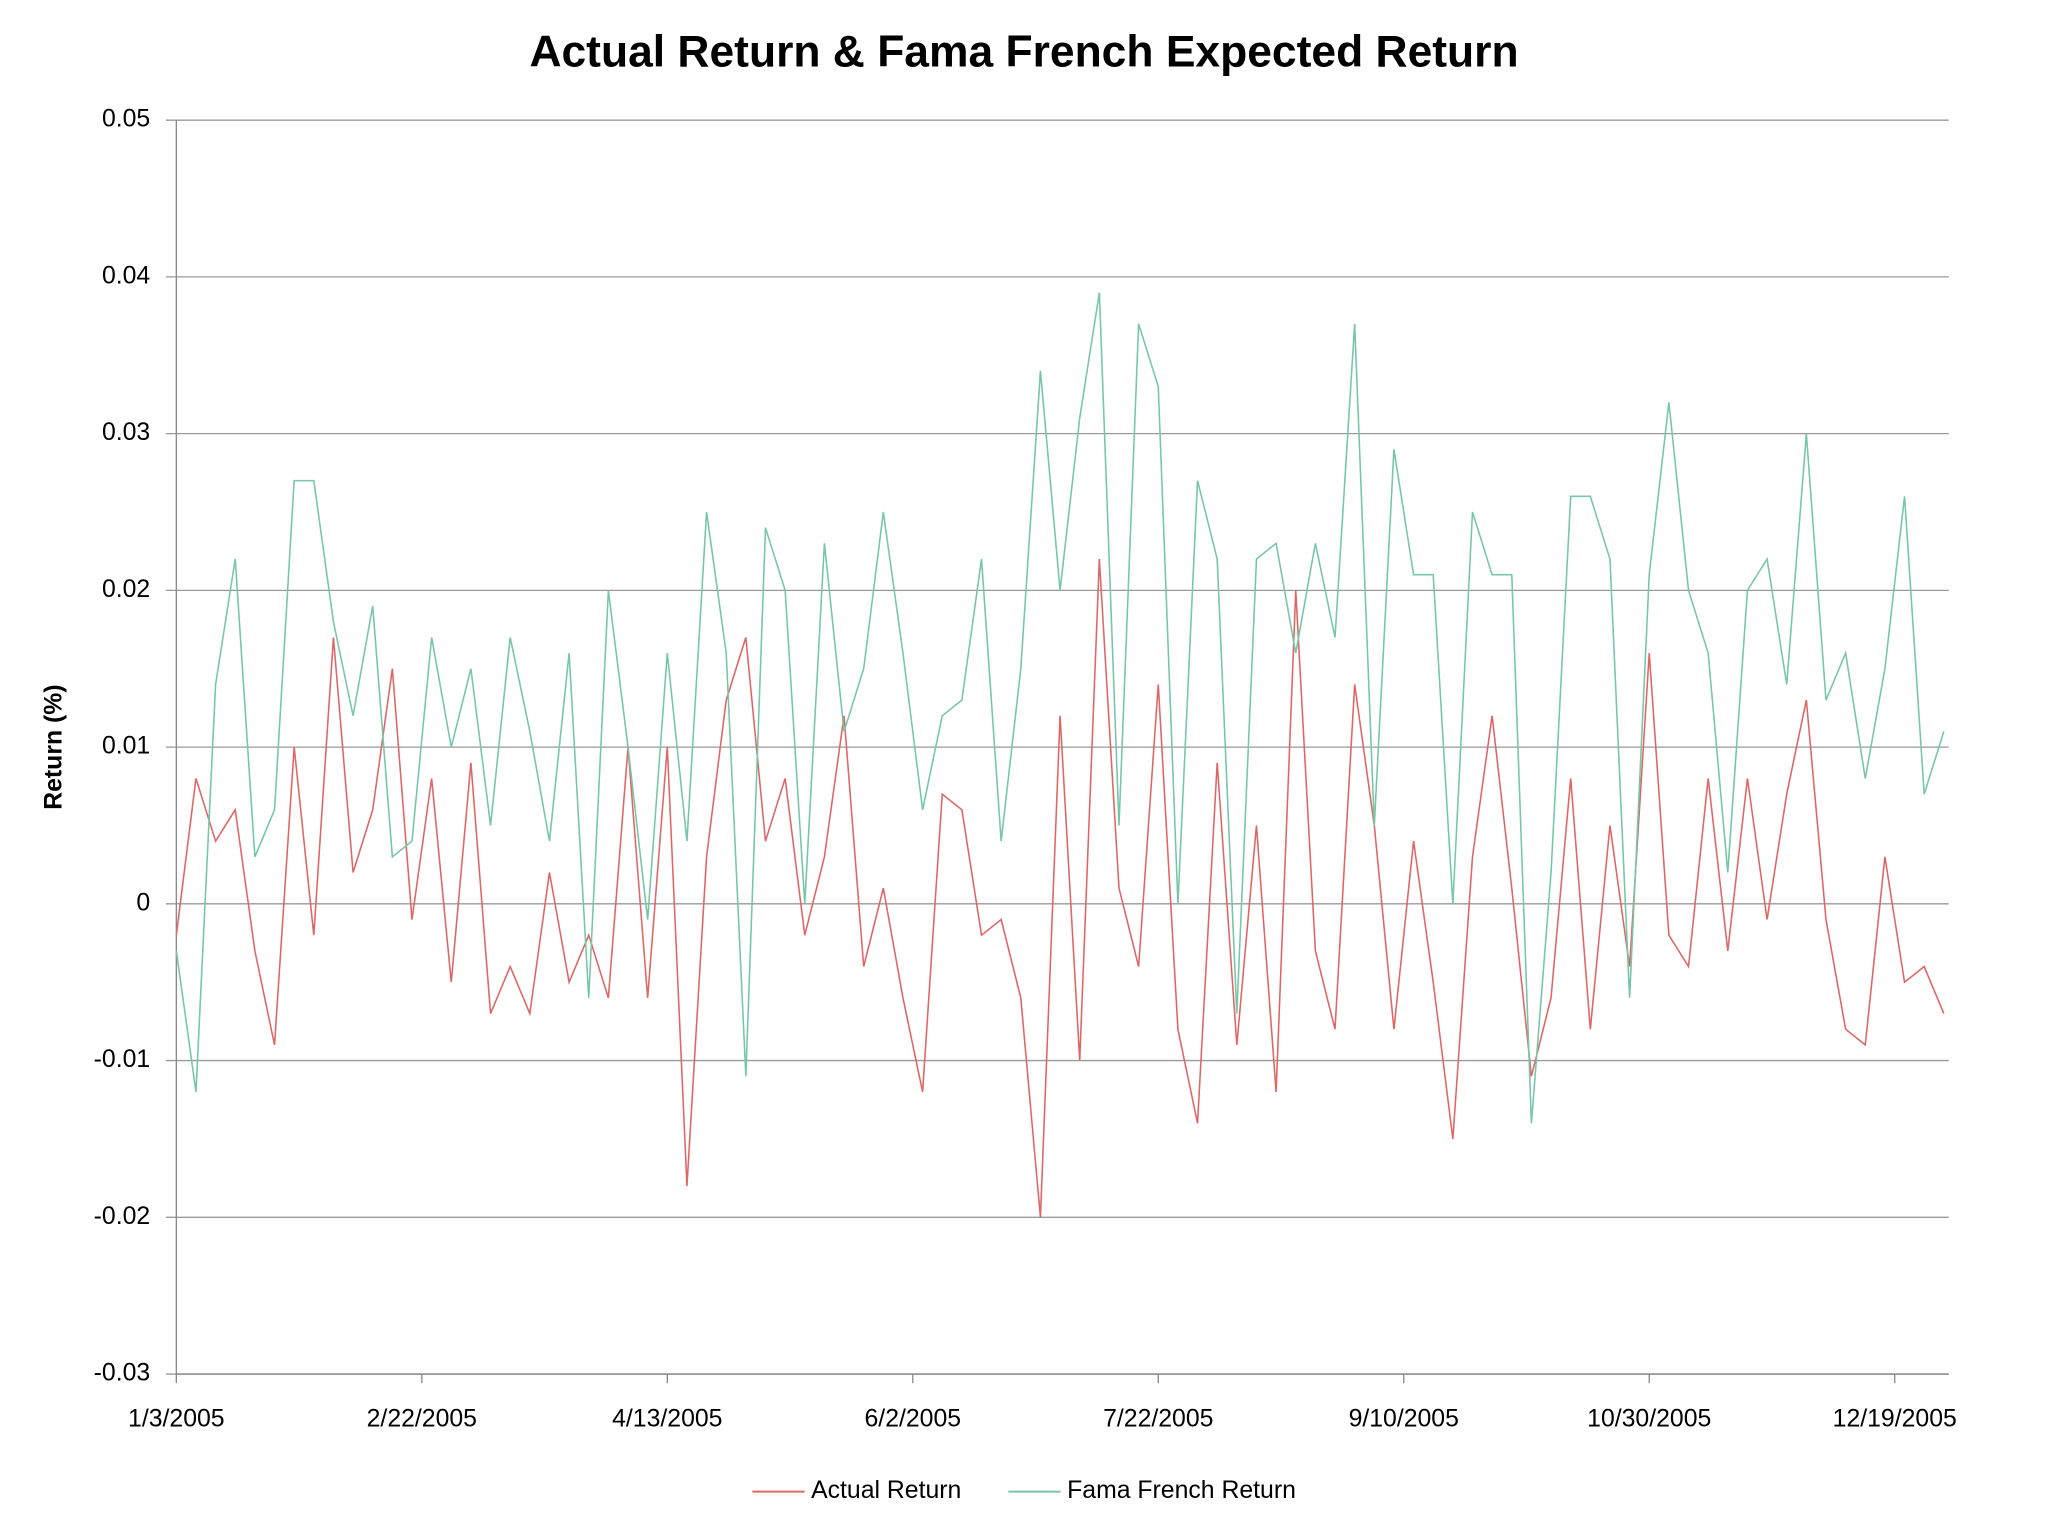 Image resolution: width=2048 pixels, height=1536 pixels. Describe the element at coordinates (667, 1418) in the screenshot. I see `x-tick-label: 4/13/2005` at that location.